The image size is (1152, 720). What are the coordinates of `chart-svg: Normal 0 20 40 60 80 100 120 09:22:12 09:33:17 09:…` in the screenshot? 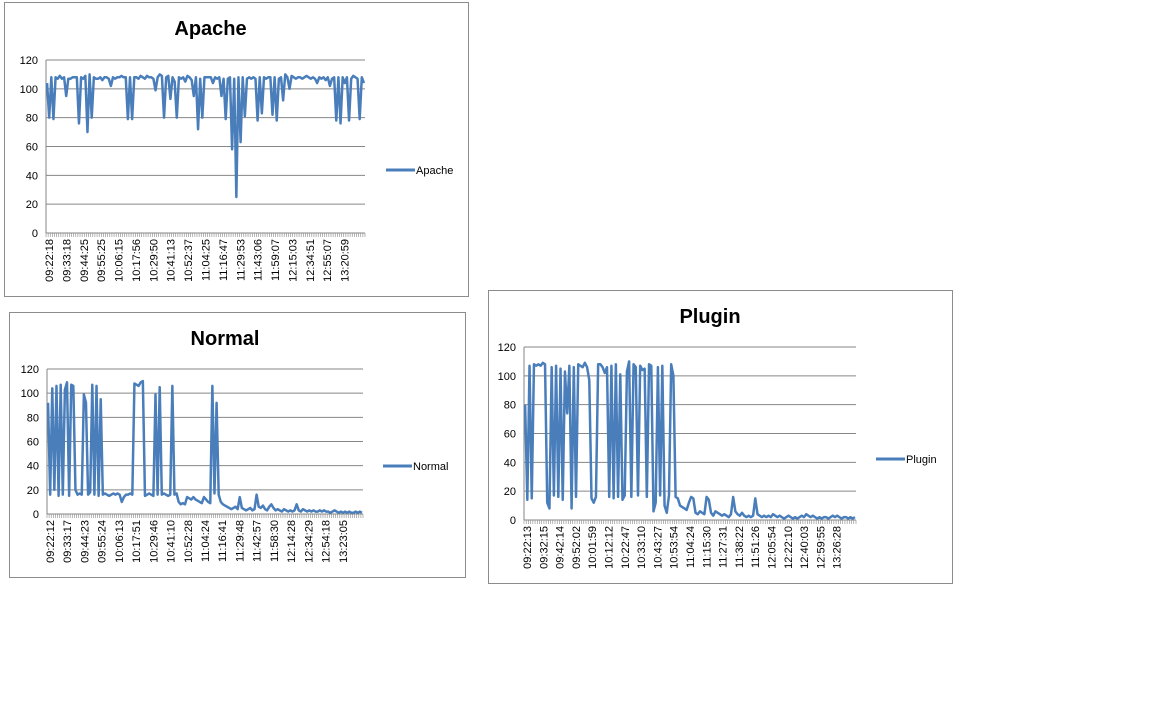 It's located at (235, 445).